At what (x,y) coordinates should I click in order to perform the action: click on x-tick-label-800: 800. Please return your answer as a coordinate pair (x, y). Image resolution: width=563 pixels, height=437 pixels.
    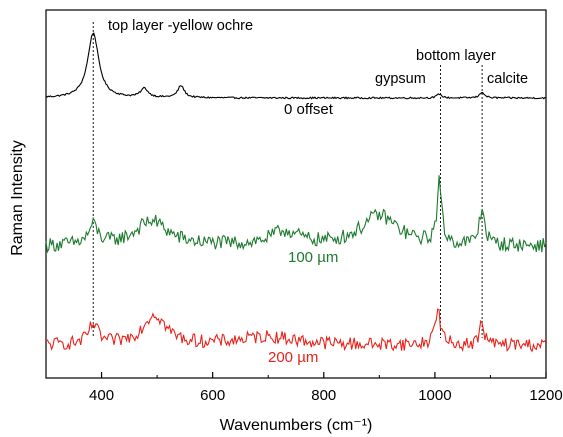
    Looking at the image, I should click on (323, 395).